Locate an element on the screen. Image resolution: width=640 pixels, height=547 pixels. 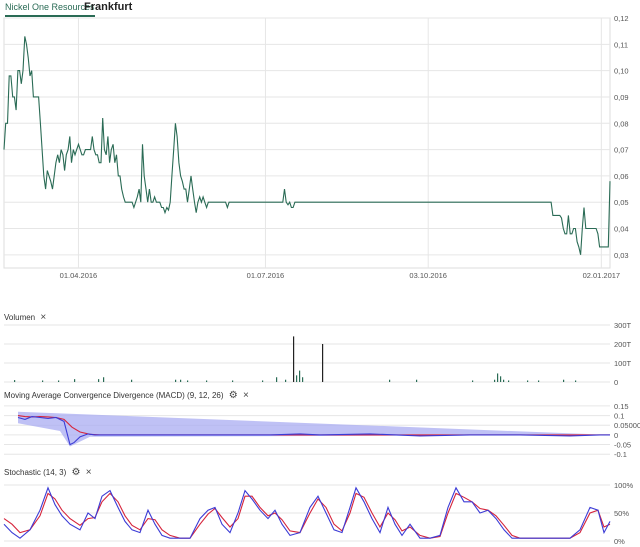
volume-title-label: Volumen is located at coordinates (20, 317).